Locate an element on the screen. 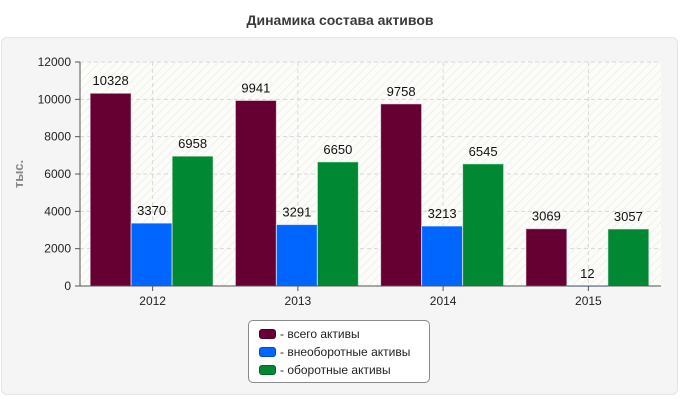 The width and height of the screenshot is (680, 400). legend-label: - внеоборотные активы is located at coordinates (345, 352).